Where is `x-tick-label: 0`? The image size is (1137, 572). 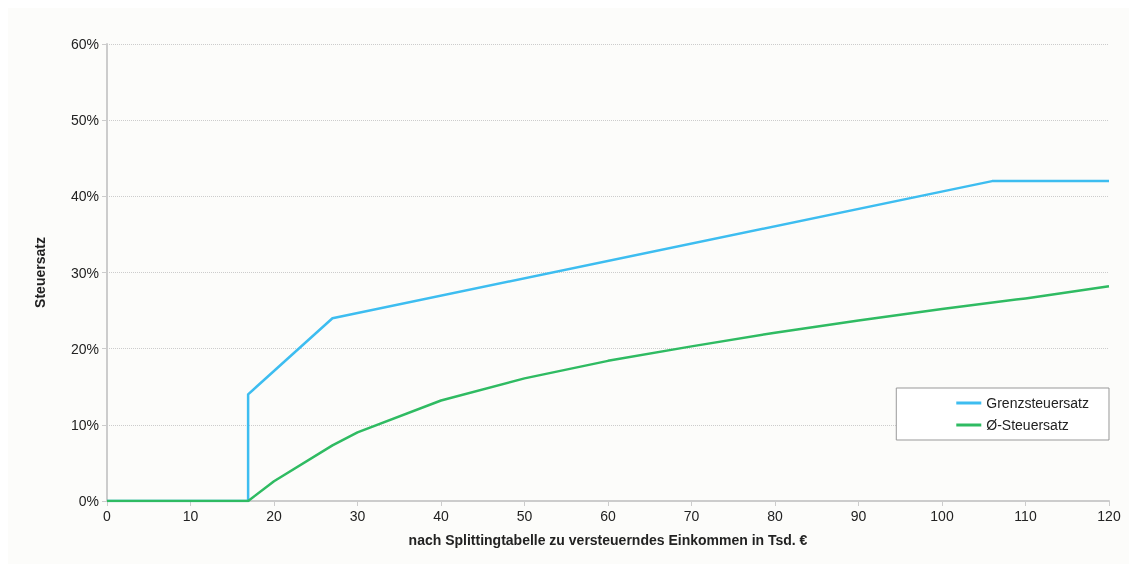
x-tick-label: 0 is located at coordinates (107, 516).